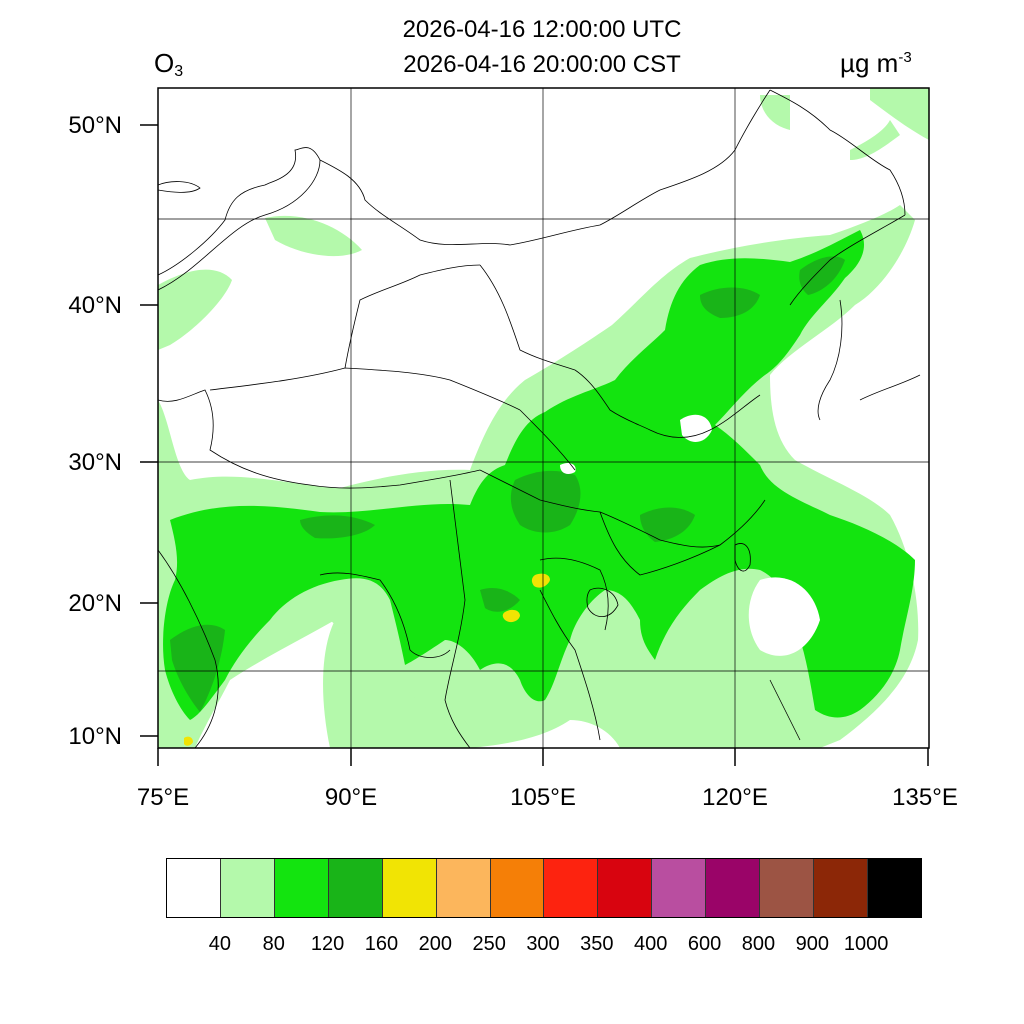  Describe the element at coordinates (758, 944) in the screenshot. I see `legend-label: 800` at that location.